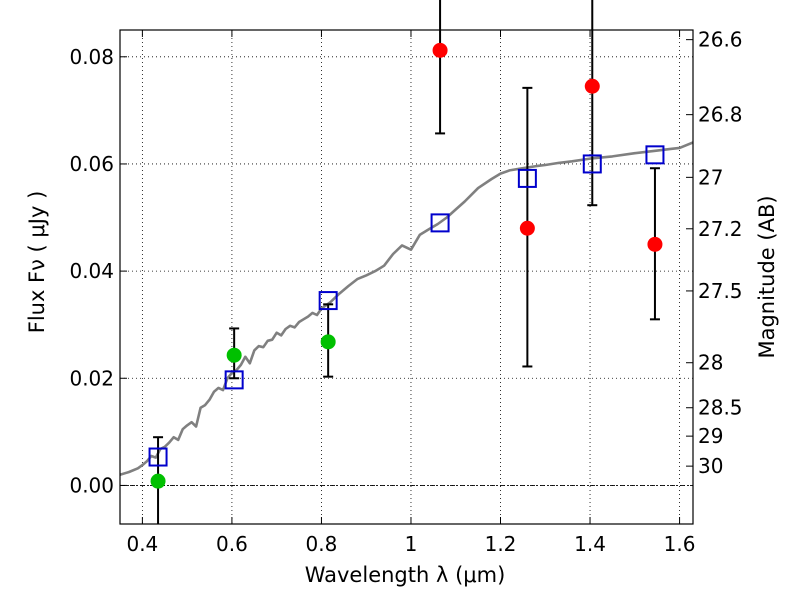 Image resolution: width=800 pixels, height=600 pixels. I want to click on y-tick-label: 0.00, so click(91, 485).